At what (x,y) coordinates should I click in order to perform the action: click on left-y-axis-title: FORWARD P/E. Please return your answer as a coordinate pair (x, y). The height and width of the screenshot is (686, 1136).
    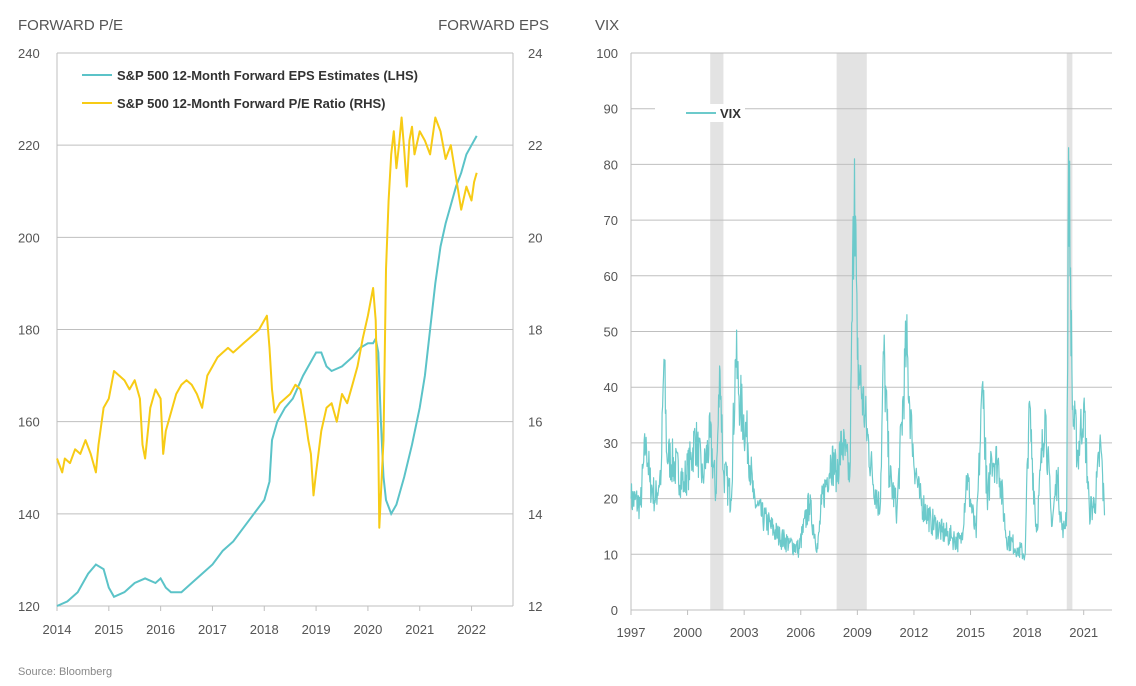
    Looking at the image, I should click on (70, 25).